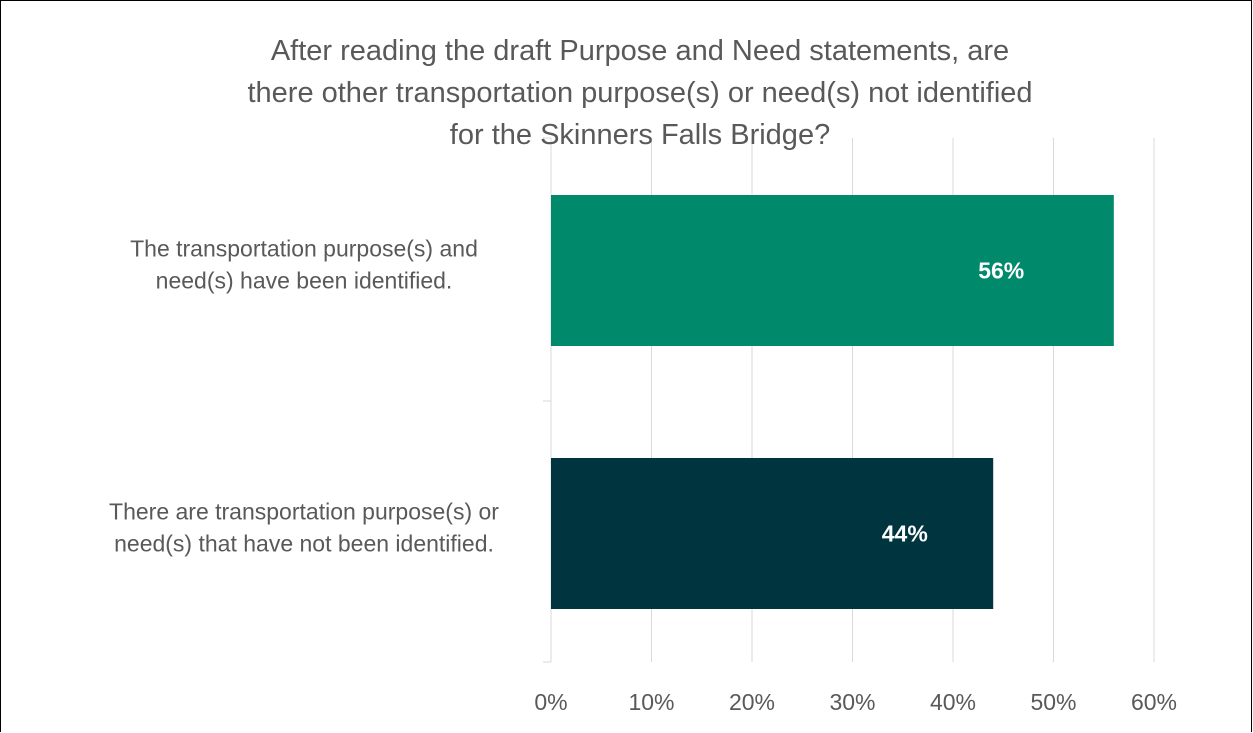 The image size is (1253, 733). Describe the element at coordinates (304, 544) in the screenshot. I see `category-label: need(s) that have not been identified.` at that location.